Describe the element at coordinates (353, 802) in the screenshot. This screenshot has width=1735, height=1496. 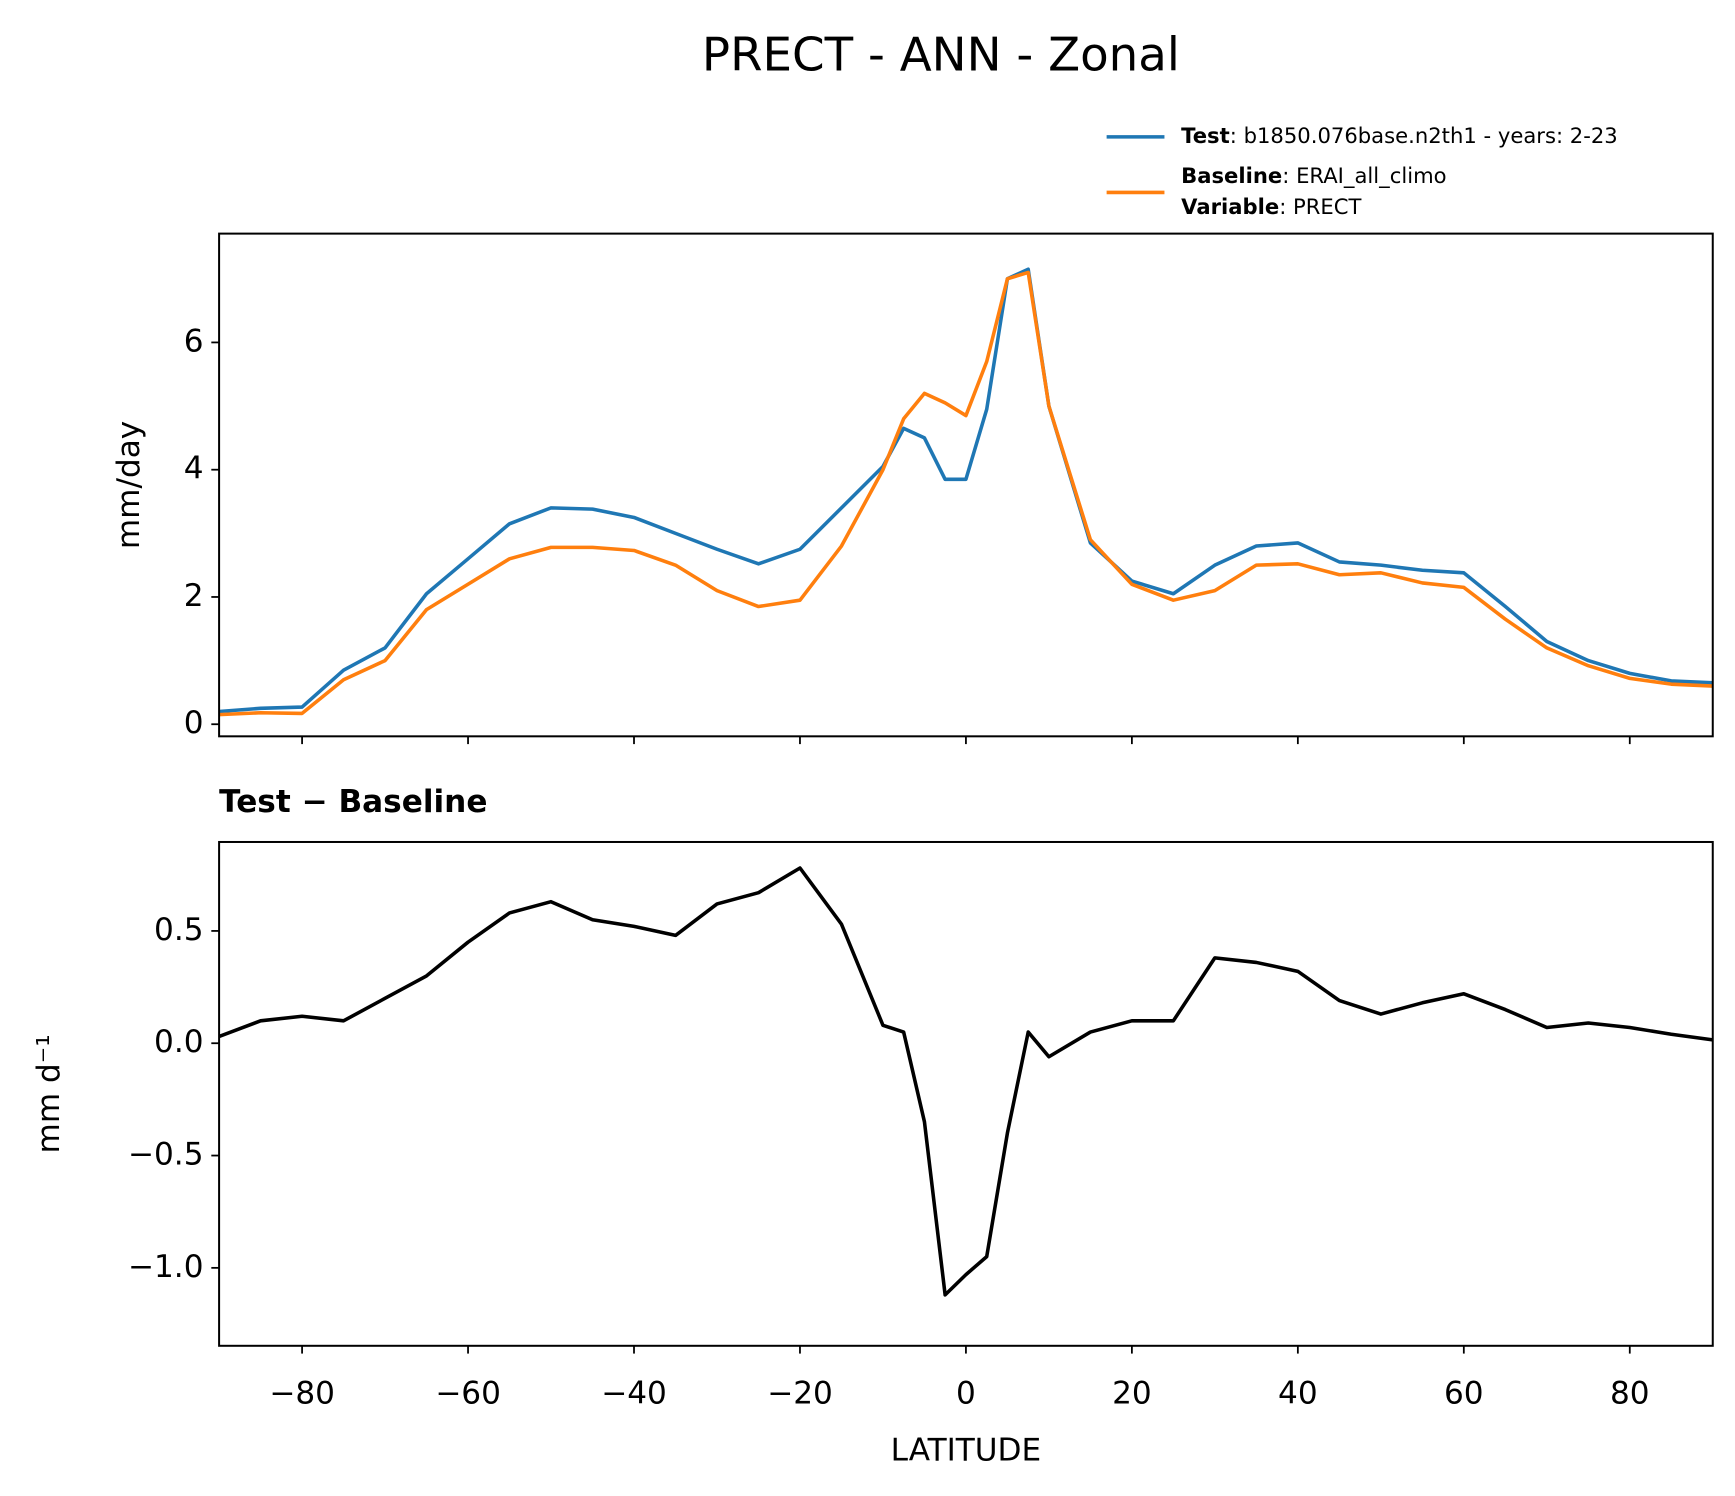
I see `subplot-title: Test − Baseline` at that location.